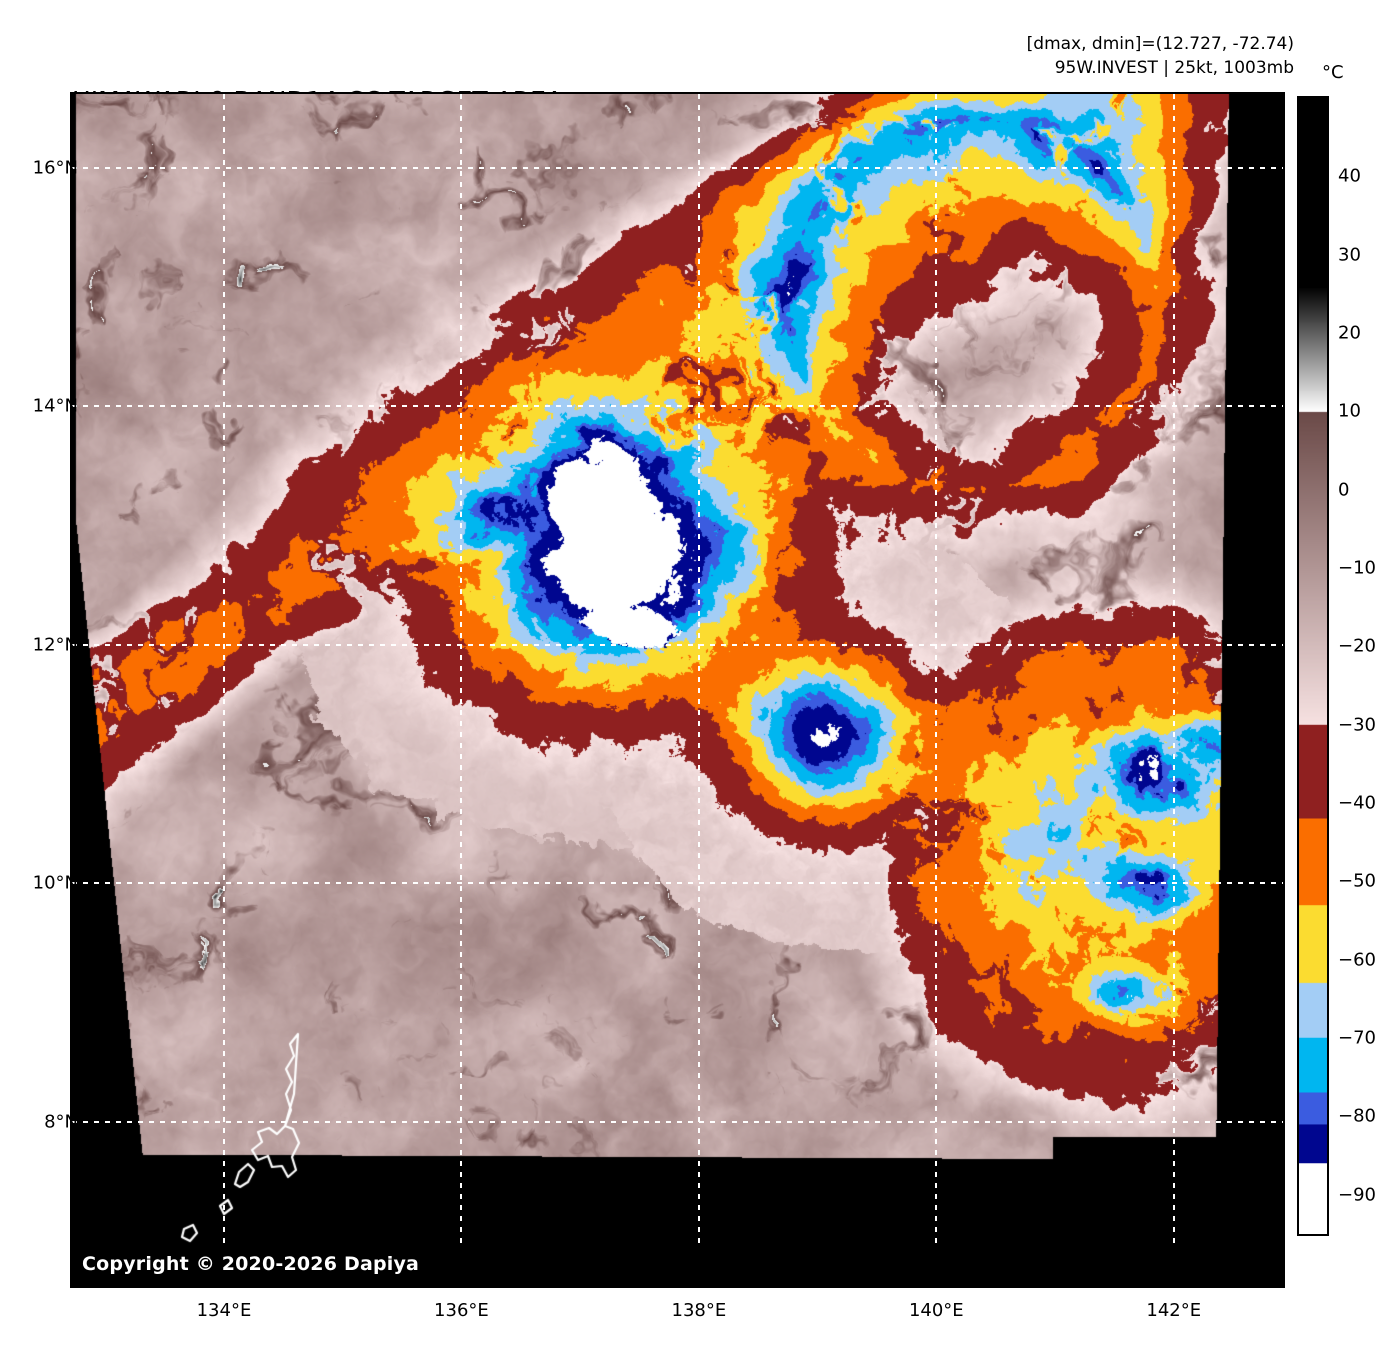 Image resolution: width=1390 pixels, height=1359 pixels. What do you see at coordinates (1357, 1038) in the screenshot?
I see `colorbar-tick-11: −70` at bounding box center [1357, 1038].